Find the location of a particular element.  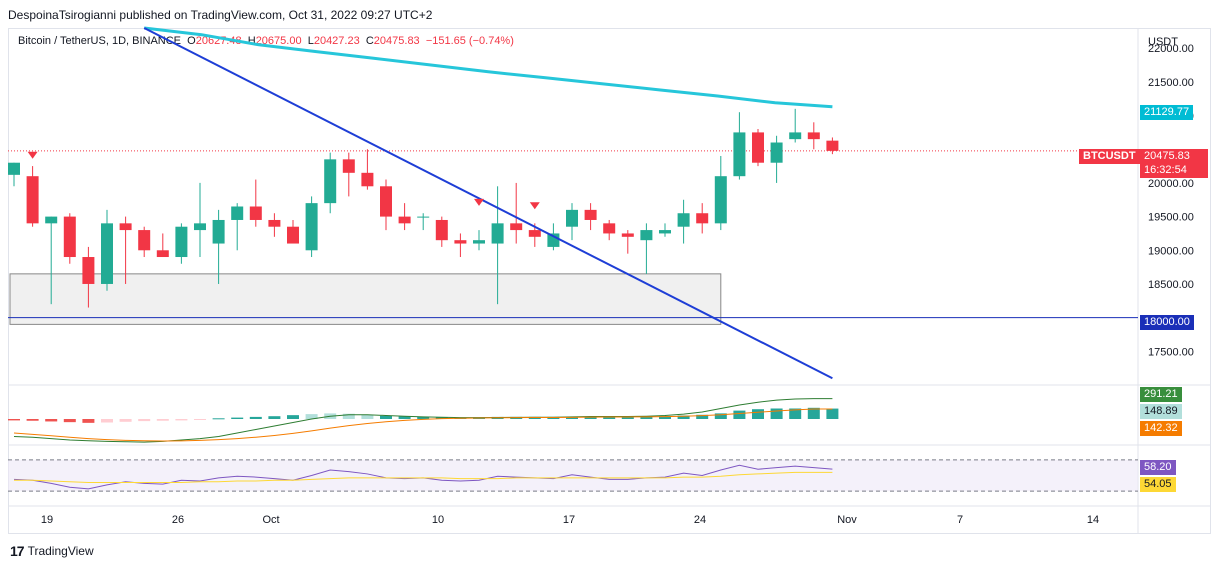

symbol-name: Bitcoin / TetherUS, 1D, BINANCE is located at coordinates (100, 41).